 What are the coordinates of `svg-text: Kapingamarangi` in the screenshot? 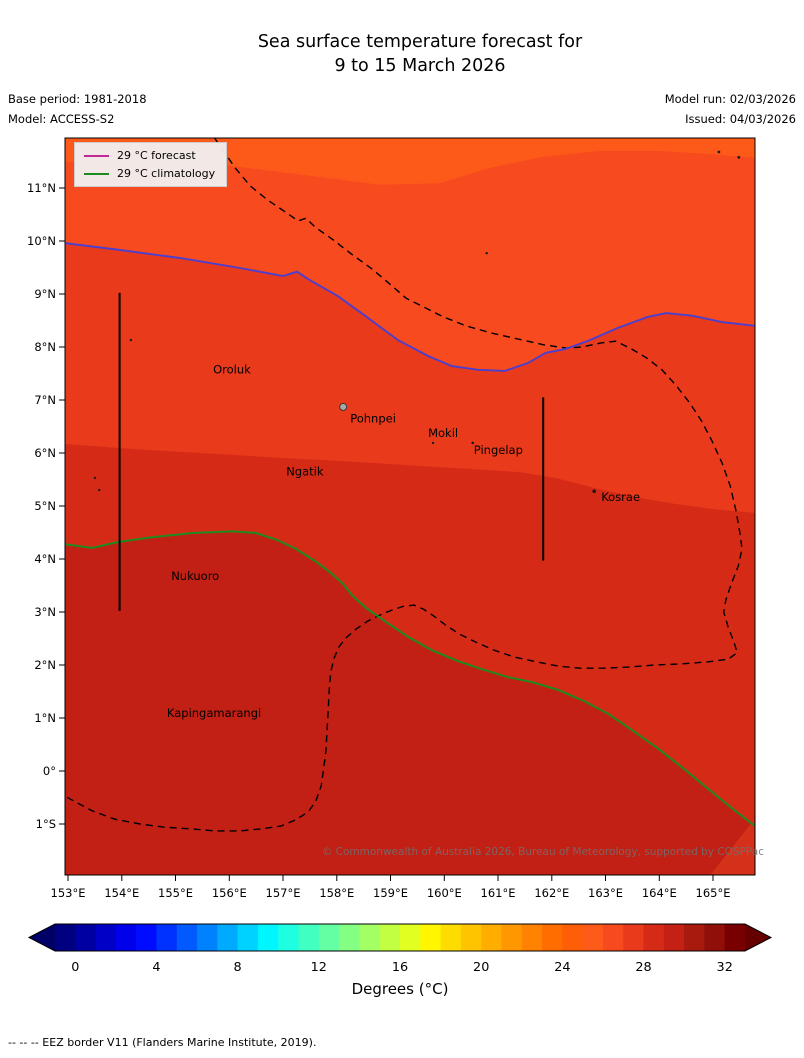 It's located at (214, 713).